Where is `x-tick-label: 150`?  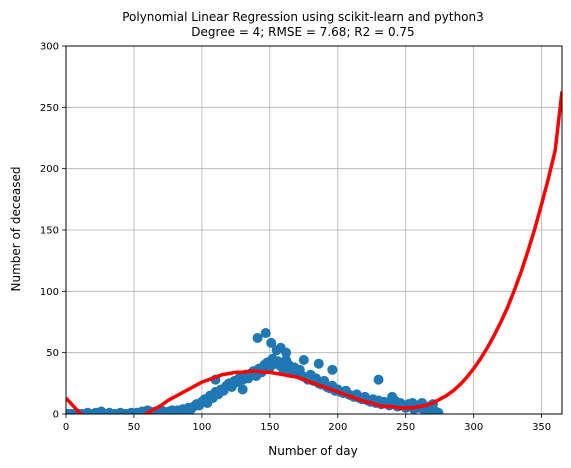
x-tick-label: 150 is located at coordinates (269, 427).